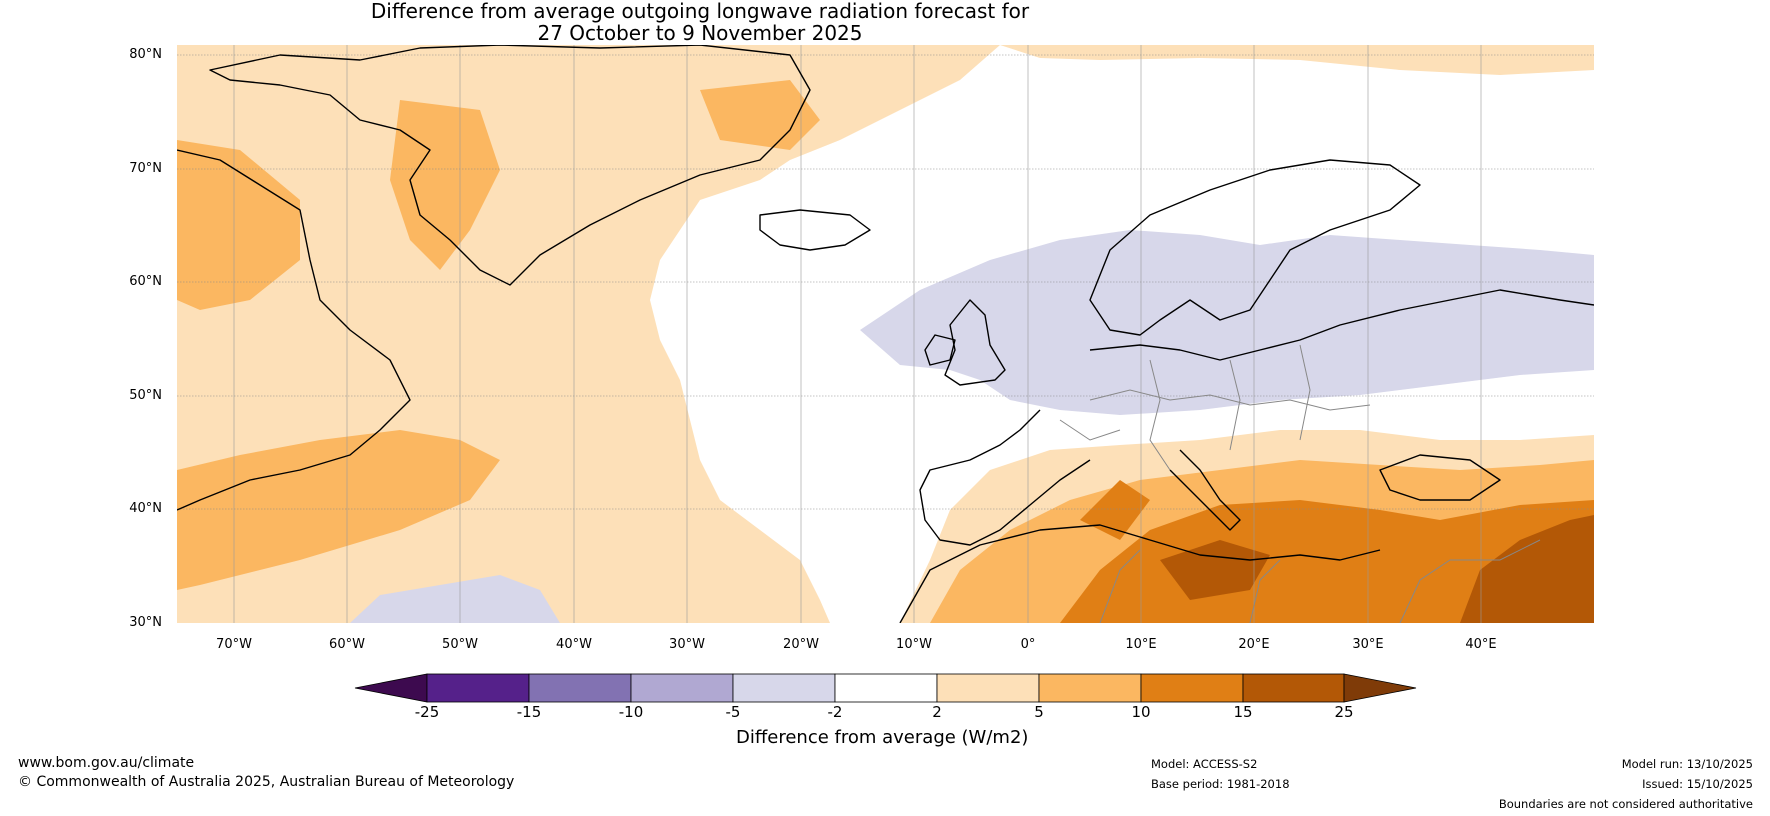  Describe the element at coordinates (1697, 784) in the screenshot. I see `issued-date: Issued: 15/10/2025` at that location.